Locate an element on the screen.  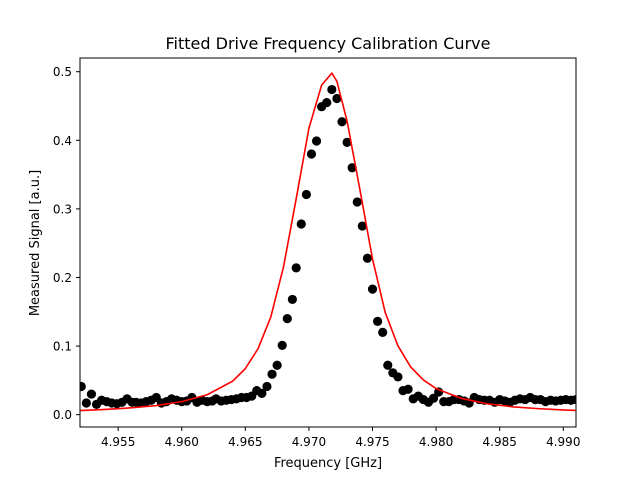
y-axis-label: Measured Signal [a.u.] is located at coordinates (35, 243).